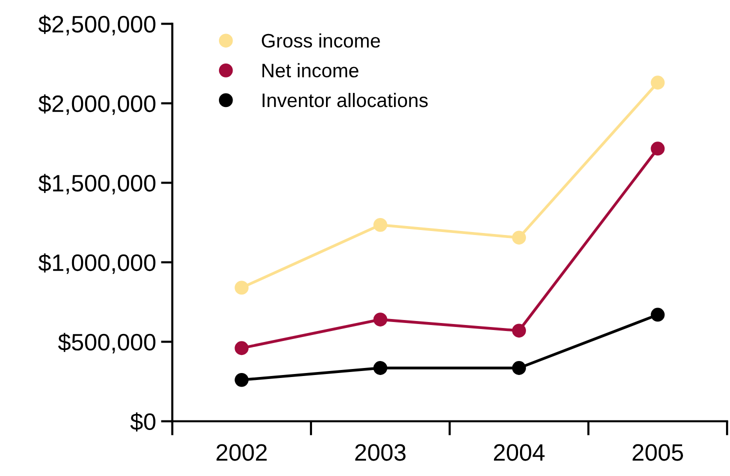 This screenshot has width=730, height=476. What do you see at coordinates (310, 70) in the screenshot?
I see `legend-label: Net income` at bounding box center [310, 70].